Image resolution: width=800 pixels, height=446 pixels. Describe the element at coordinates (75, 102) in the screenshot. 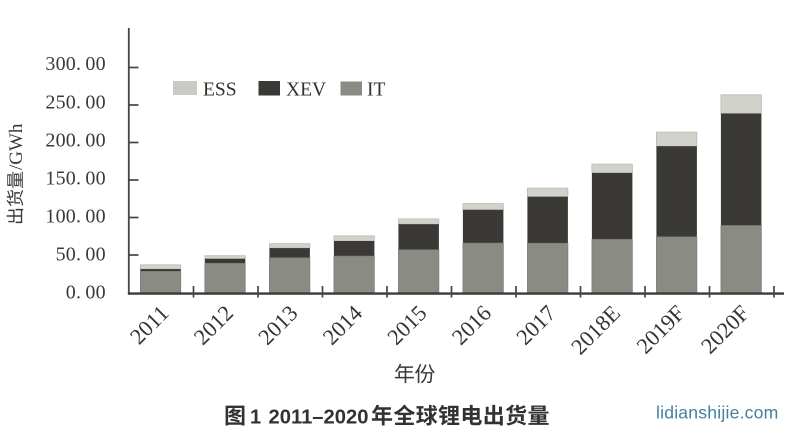

I see `svg-text: 250. 00` at that location.